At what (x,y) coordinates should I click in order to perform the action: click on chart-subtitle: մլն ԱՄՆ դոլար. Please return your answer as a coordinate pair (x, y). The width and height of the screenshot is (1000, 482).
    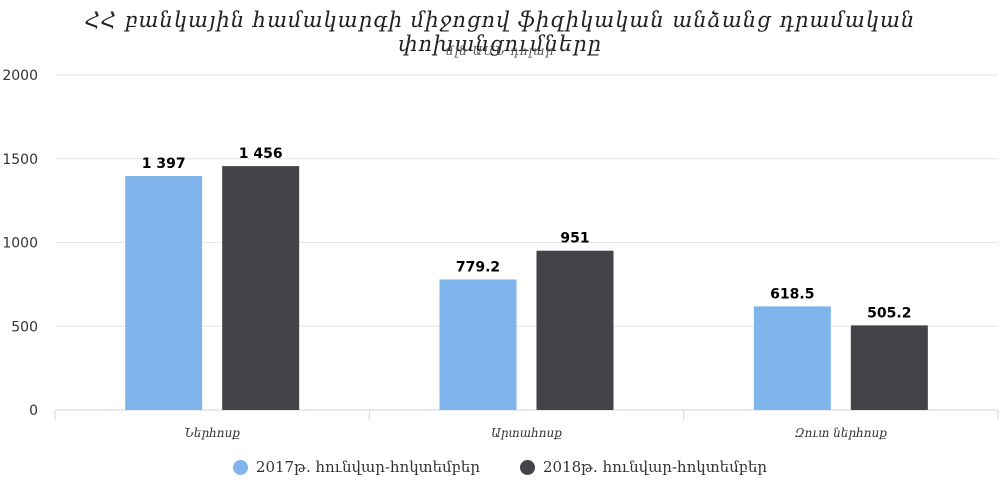
    Looking at the image, I should click on (500, 51).